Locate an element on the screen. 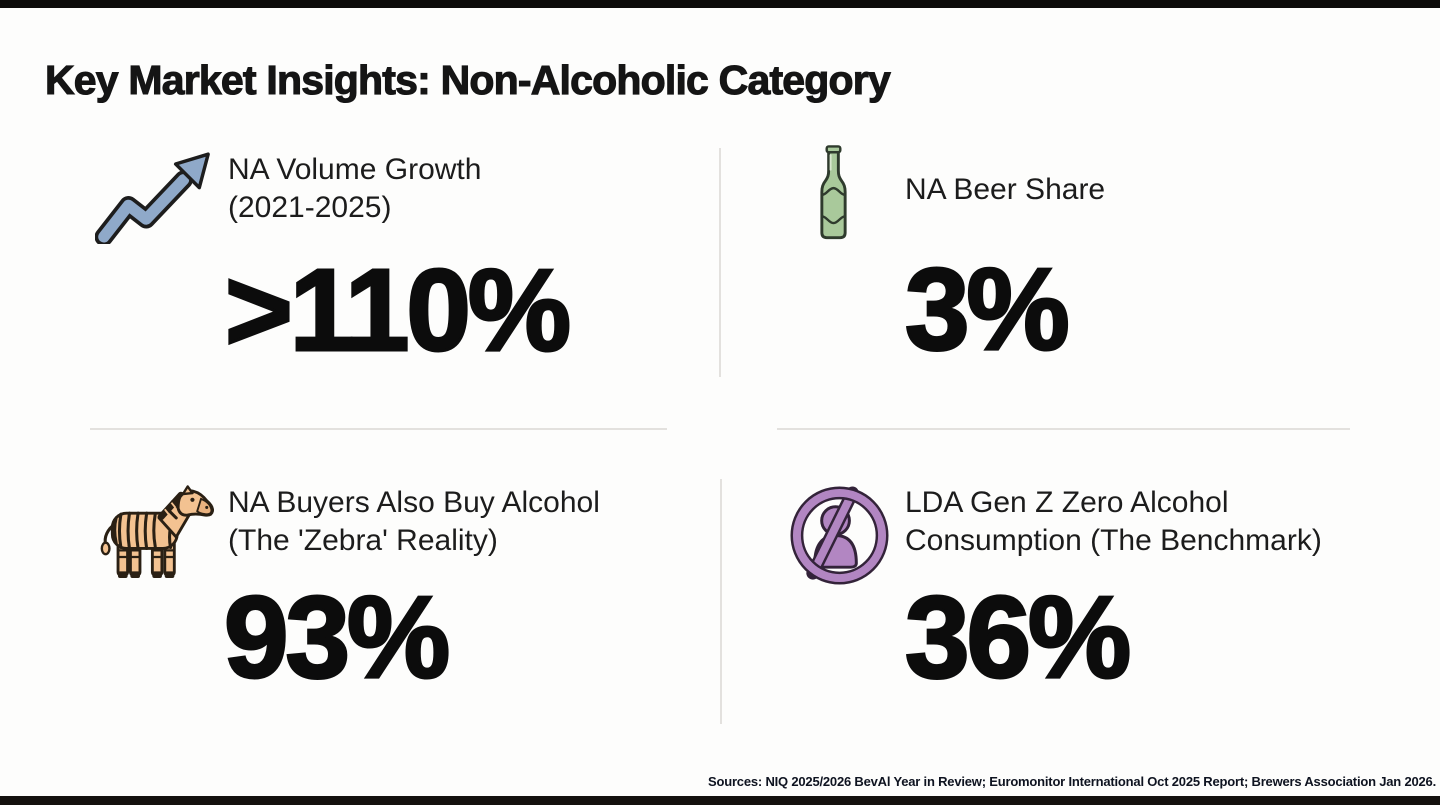 The image size is (1440, 805). metric-label-line2: Consumption (The Benchmark) is located at coordinates (1113, 540).